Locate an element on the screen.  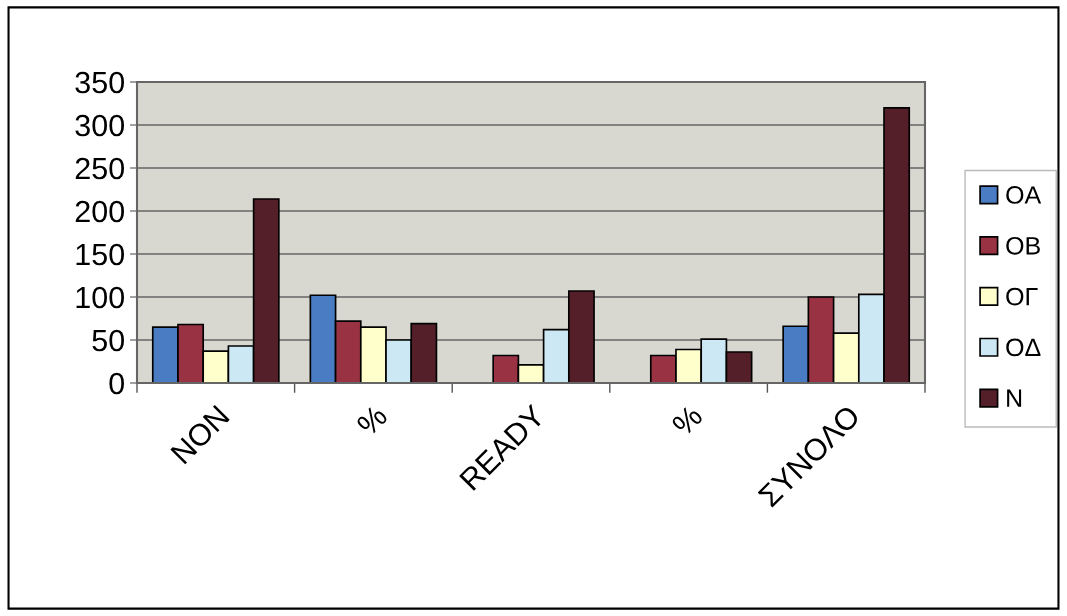
y-tick-label: 200 is located at coordinates (99, 211).